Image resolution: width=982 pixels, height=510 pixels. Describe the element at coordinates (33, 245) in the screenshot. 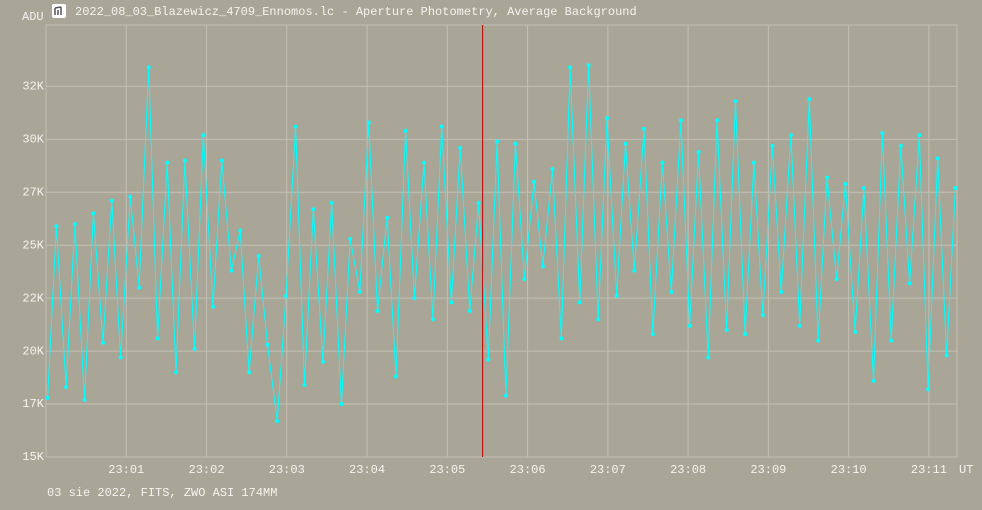

I see `y-tick-label: 25K` at that location.